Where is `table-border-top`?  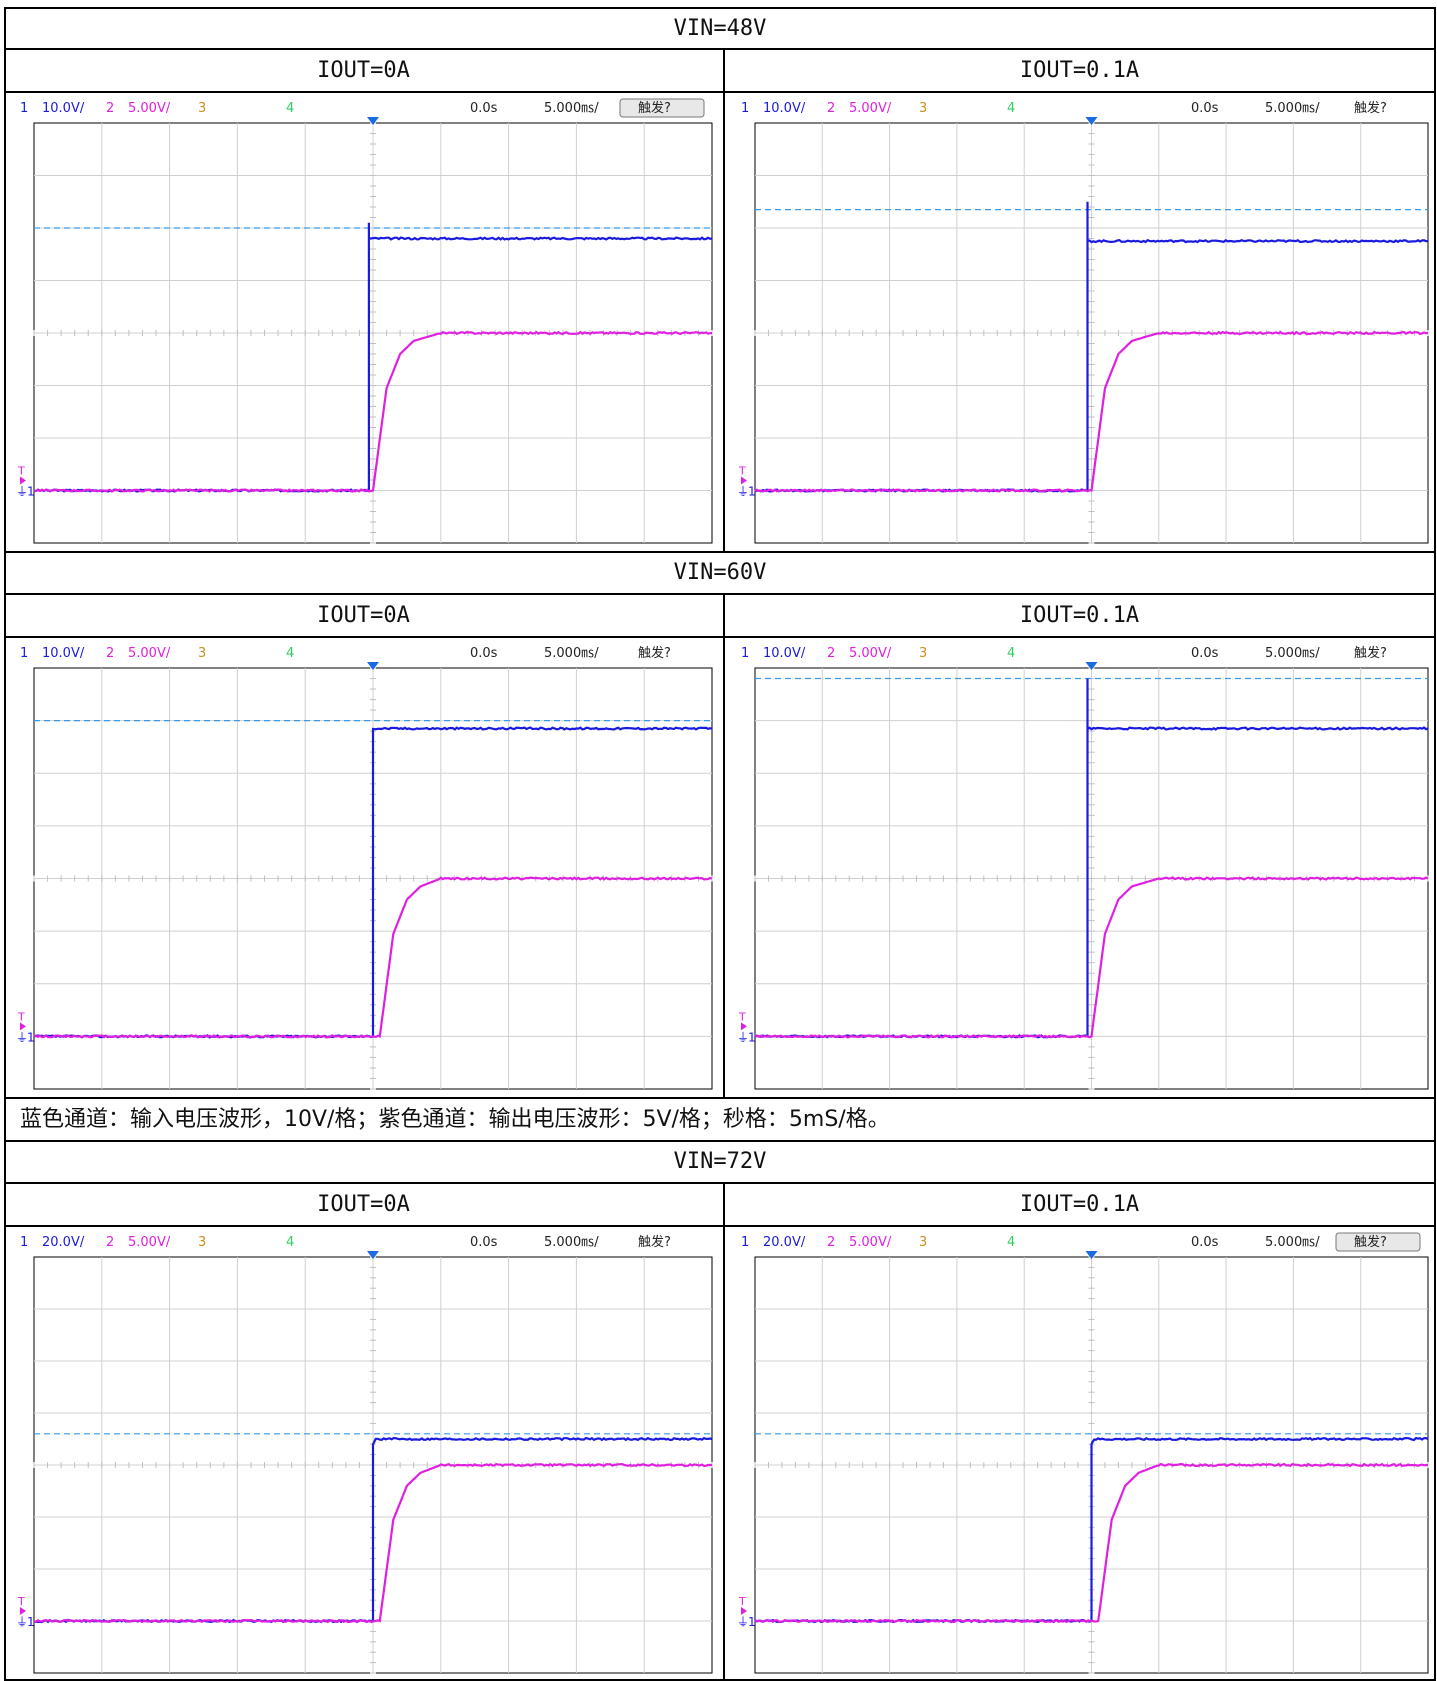
table-border-top is located at coordinates (720, 8).